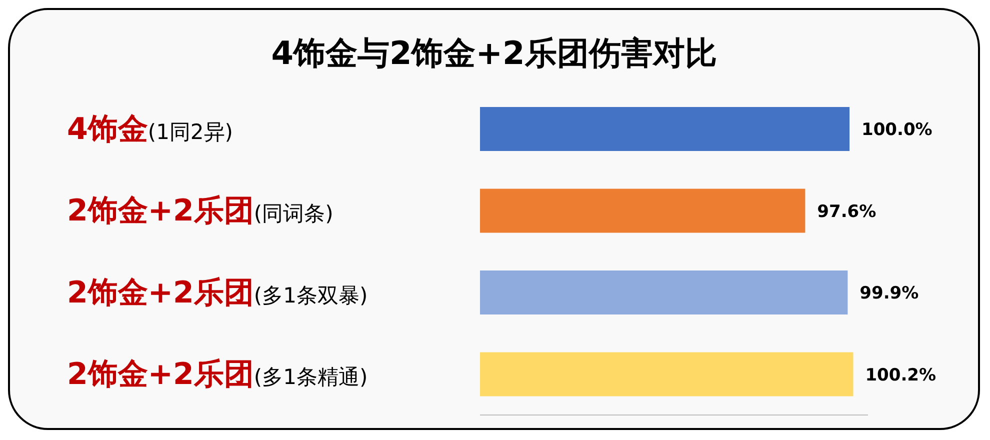  I want to click on y-tick-label: 2饰金+2乐团(同词条), so click(200, 211).